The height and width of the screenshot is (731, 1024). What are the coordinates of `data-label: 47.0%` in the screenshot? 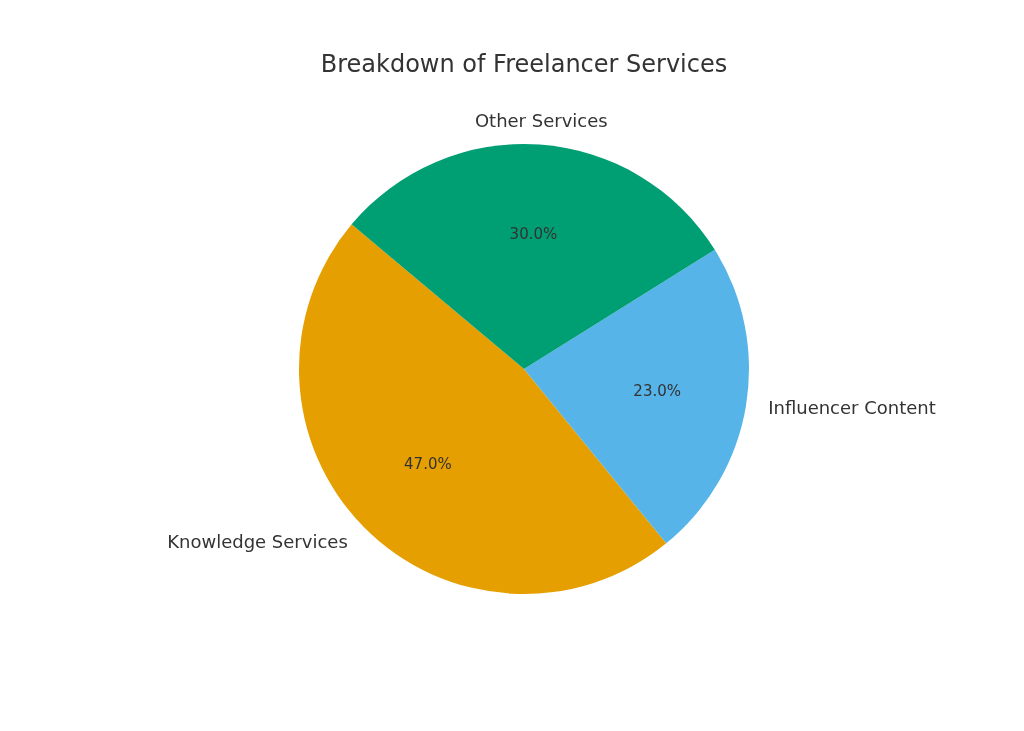 It's located at (428, 463).